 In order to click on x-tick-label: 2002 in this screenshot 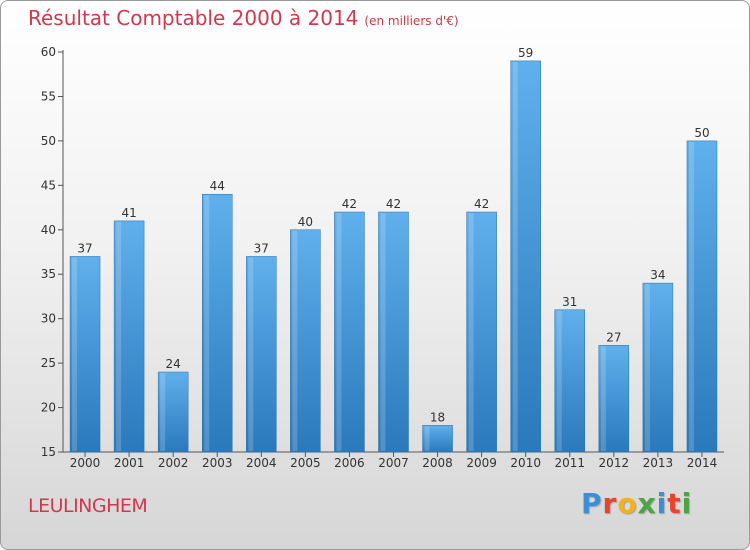, I will do `click(173, 463)`.